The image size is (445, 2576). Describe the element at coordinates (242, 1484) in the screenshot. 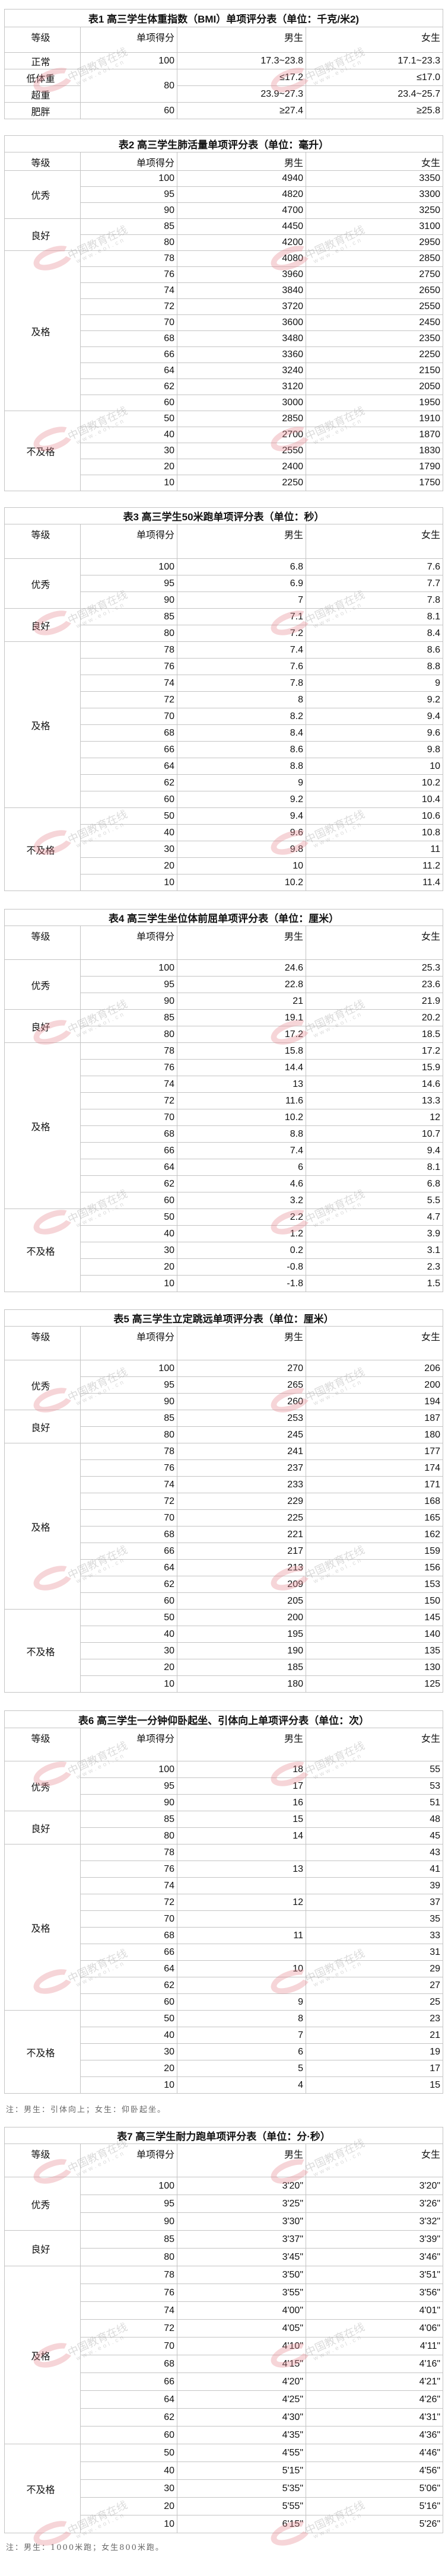

I see `male-cell: 233` at that location.